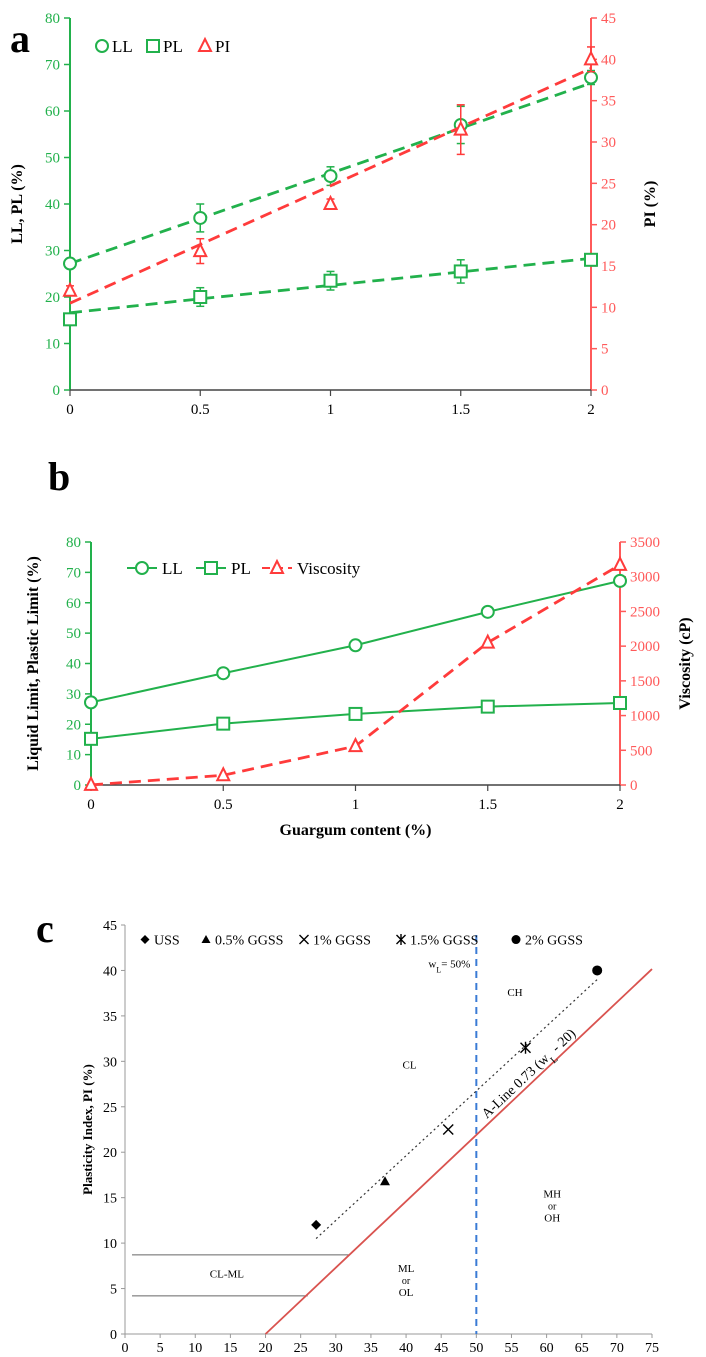 The width and height of the screenshot is (706, 1357). Describe the element at coordinates (608, 267) in the screenshot. I see `y-tick-label-right: 15` at that location.